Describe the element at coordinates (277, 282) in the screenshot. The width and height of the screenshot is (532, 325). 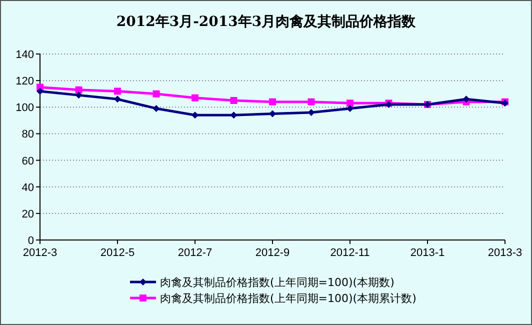
I see `legend-label: 肉禽及其制品价格指数(上年同期=100)(本期数)` at that location.